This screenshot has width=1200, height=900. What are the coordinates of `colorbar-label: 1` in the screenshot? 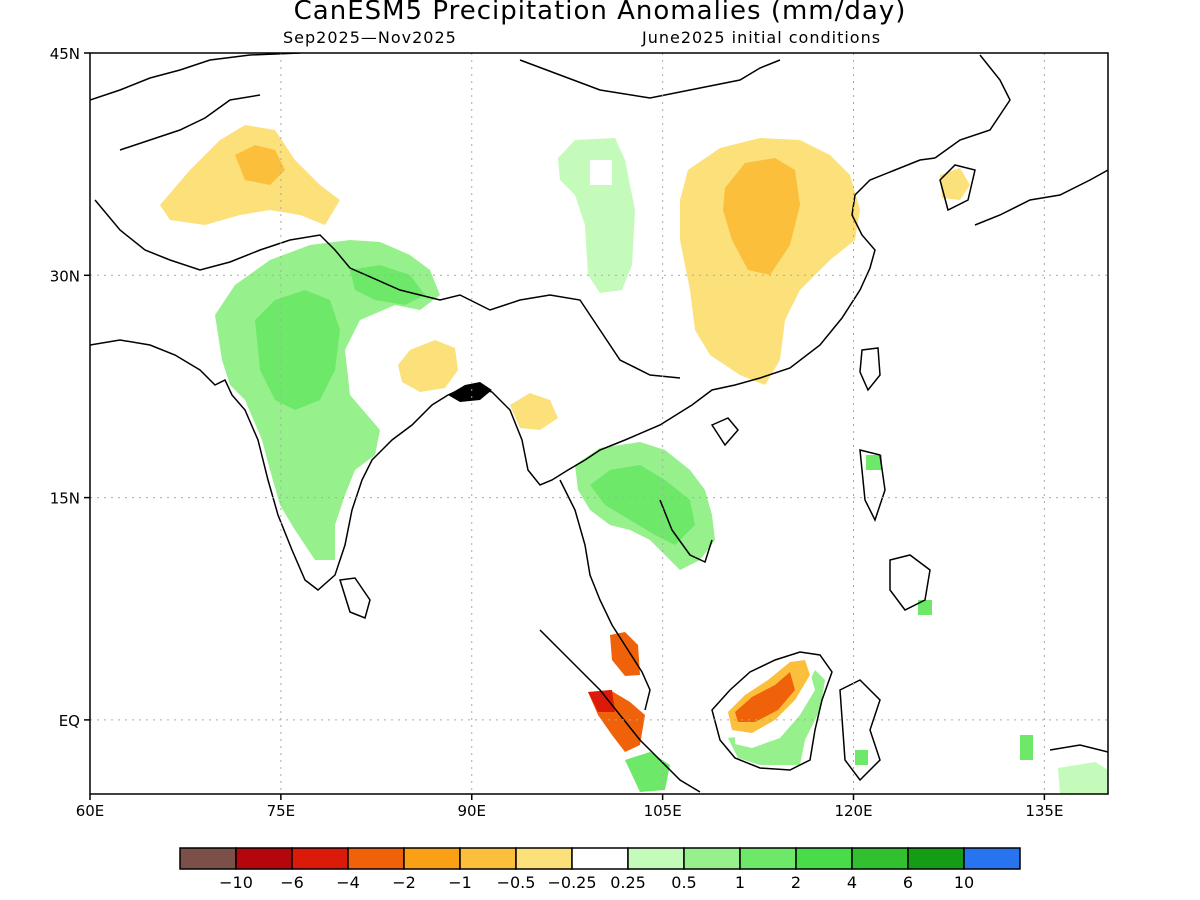 It's located at (740, 882).